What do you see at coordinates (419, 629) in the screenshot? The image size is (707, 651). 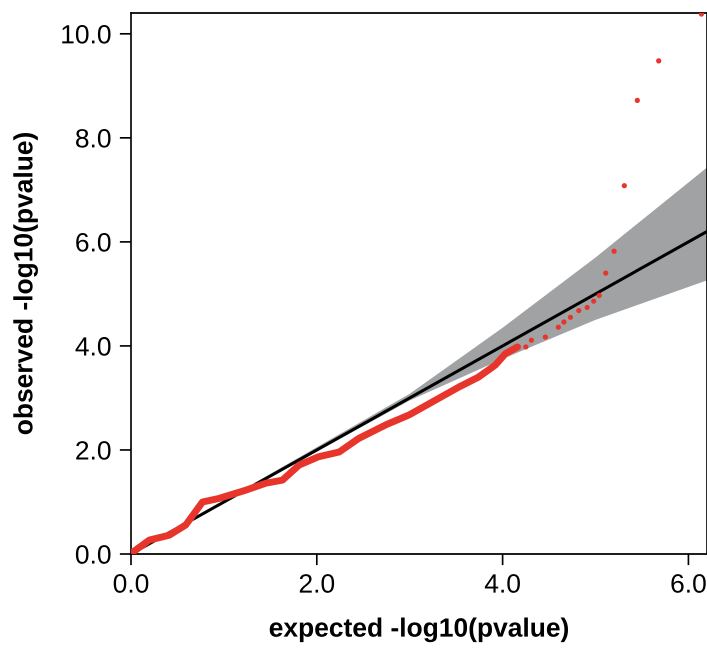 I see `x-axis-title: expected -log10(pvalue)` at bounding box center [419, 629].